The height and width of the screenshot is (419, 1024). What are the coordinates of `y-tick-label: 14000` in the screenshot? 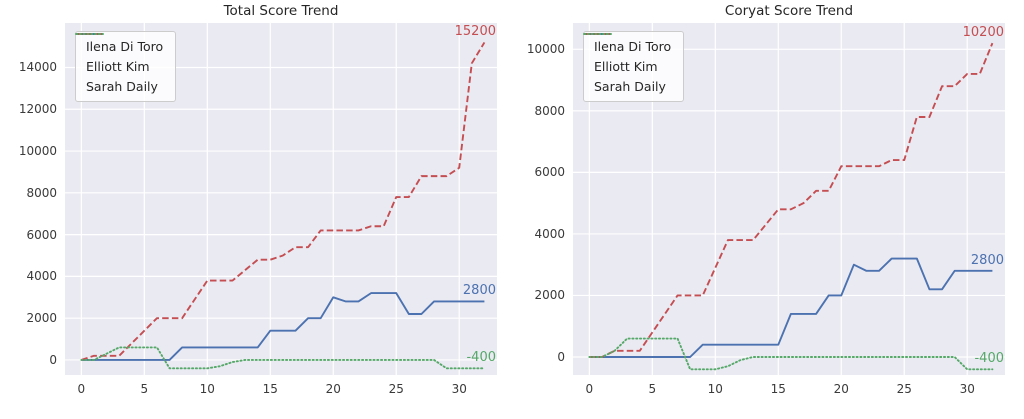 It's located at (37, 67).